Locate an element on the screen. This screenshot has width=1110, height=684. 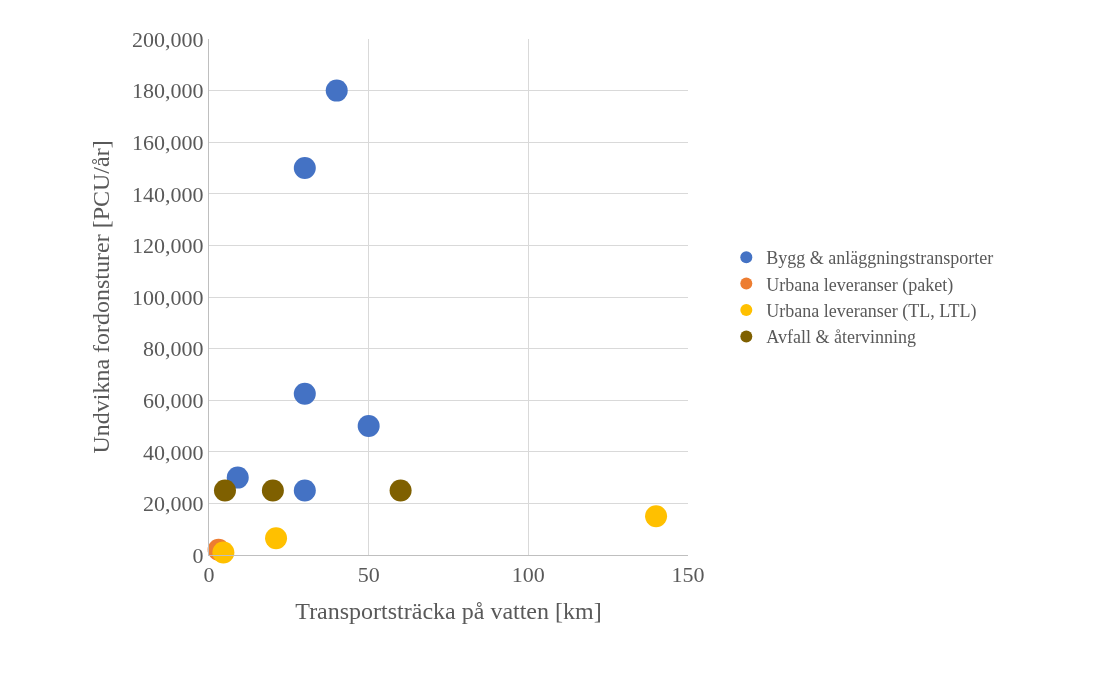
legend-label: Urbana leveranser (TL, LTL) is located at coordinates (871, 312).